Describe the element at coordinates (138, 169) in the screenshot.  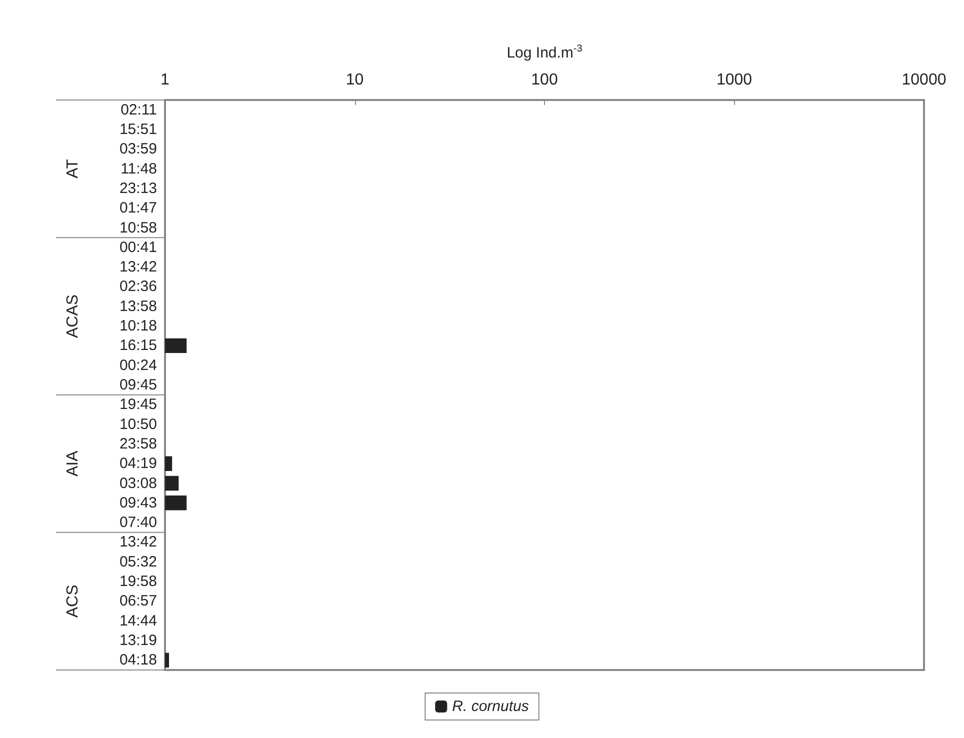
I see `y-tick-label: 11:48` at that location.